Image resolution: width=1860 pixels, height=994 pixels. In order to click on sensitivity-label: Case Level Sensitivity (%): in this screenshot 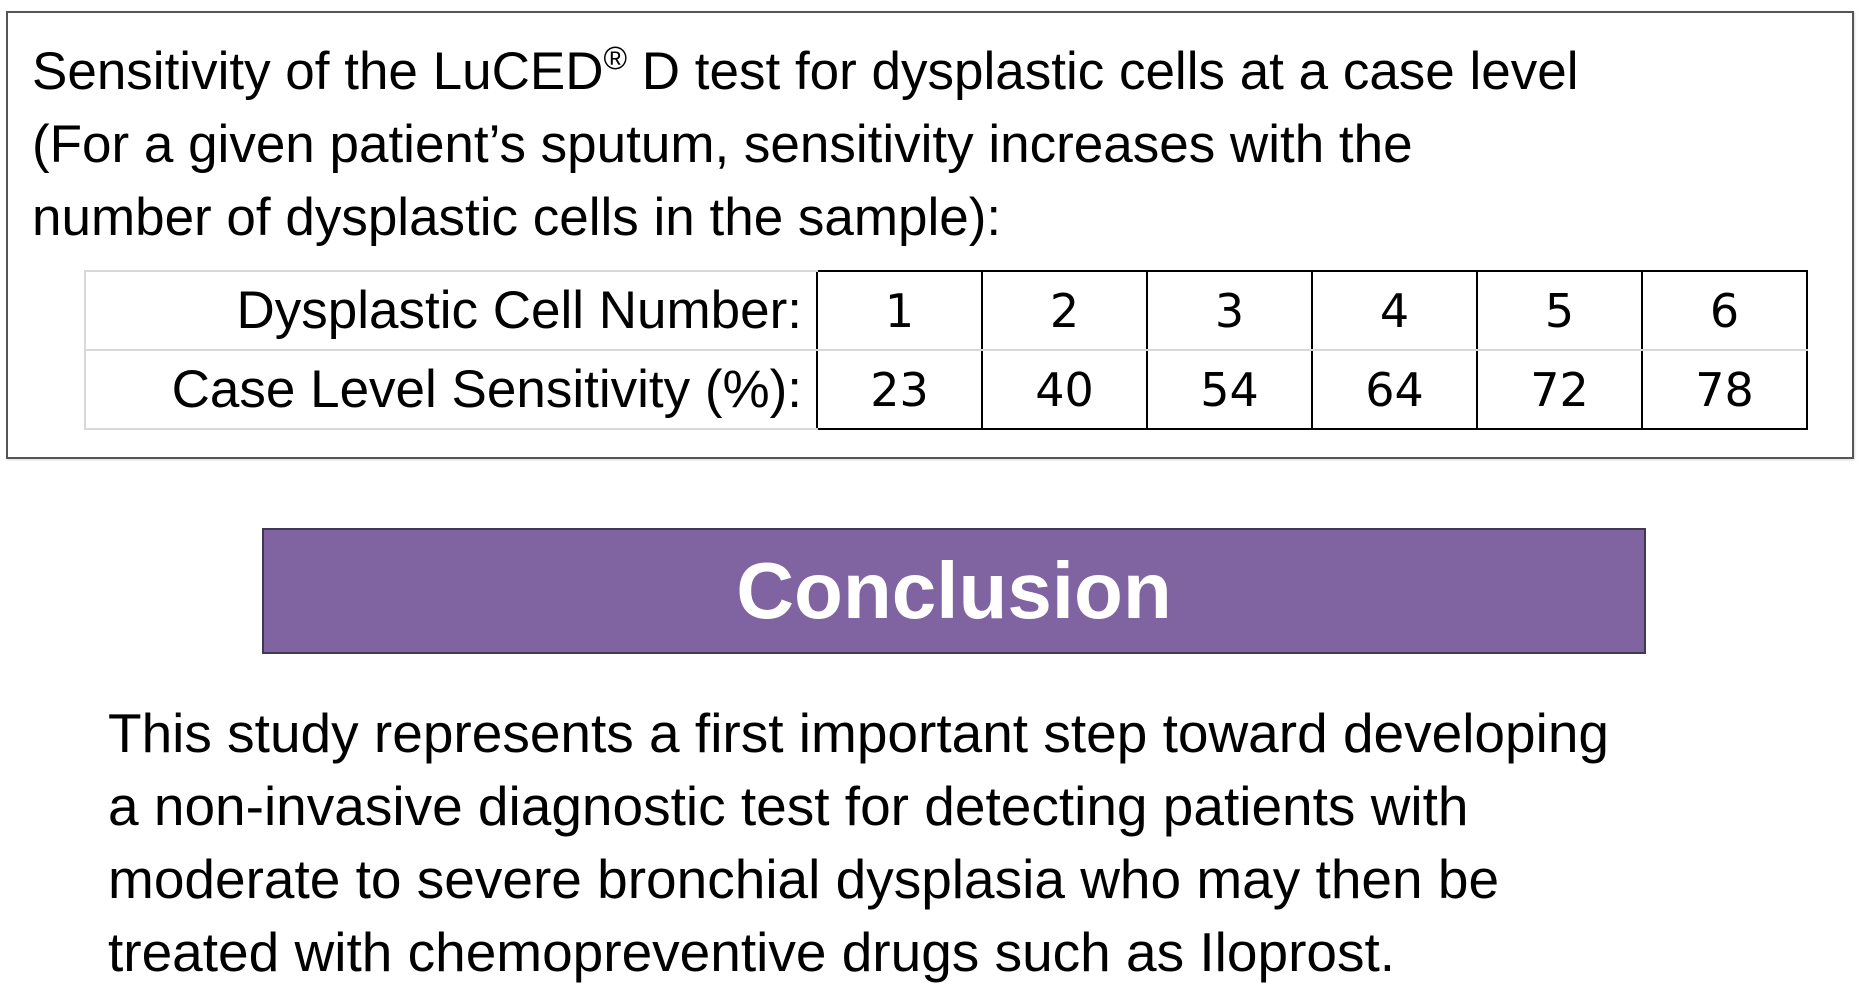, I will do `click(450, 389)`.